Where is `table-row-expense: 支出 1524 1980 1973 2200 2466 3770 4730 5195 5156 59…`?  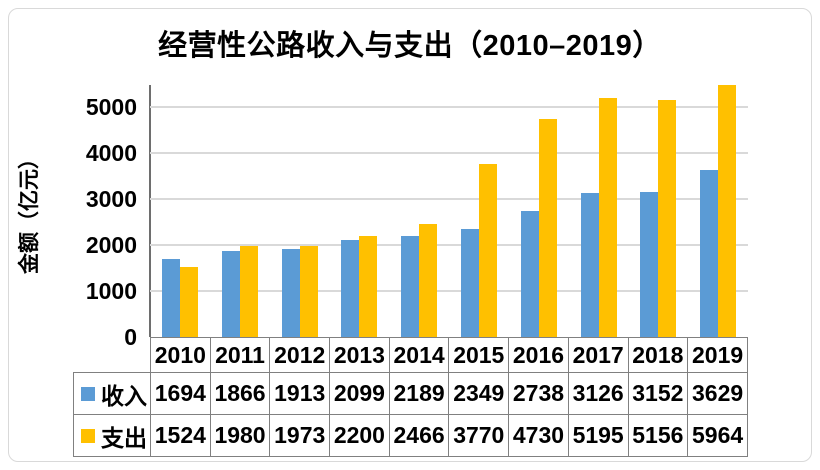 table-row-expense: 支出 1524 1980 1973 2200 2466 3770 4730 5195 5156 59… is located at coordinates (410, 435).